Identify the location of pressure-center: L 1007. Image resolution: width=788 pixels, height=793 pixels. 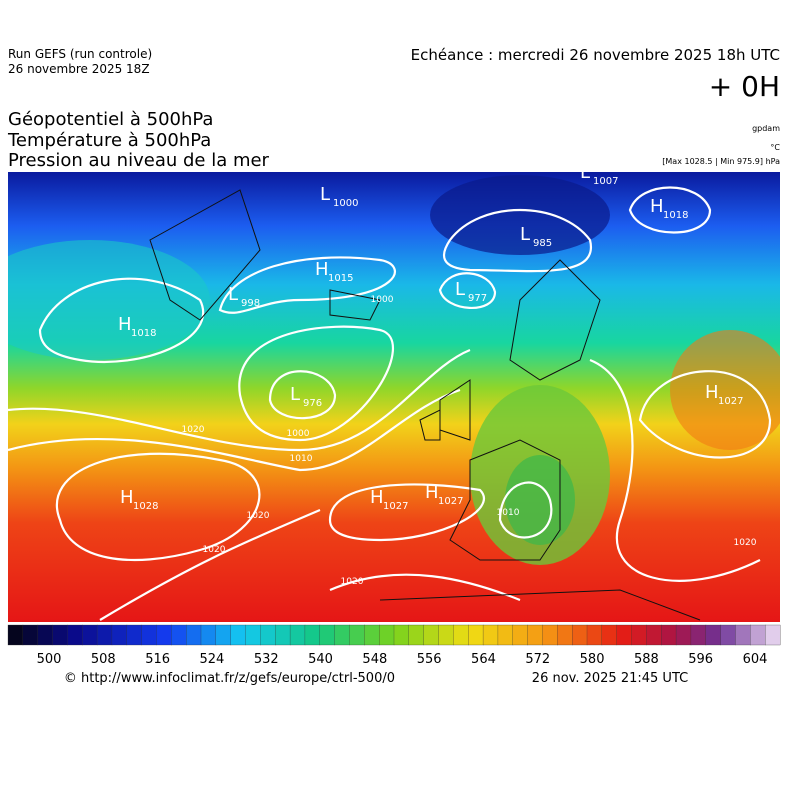
(599, 174).